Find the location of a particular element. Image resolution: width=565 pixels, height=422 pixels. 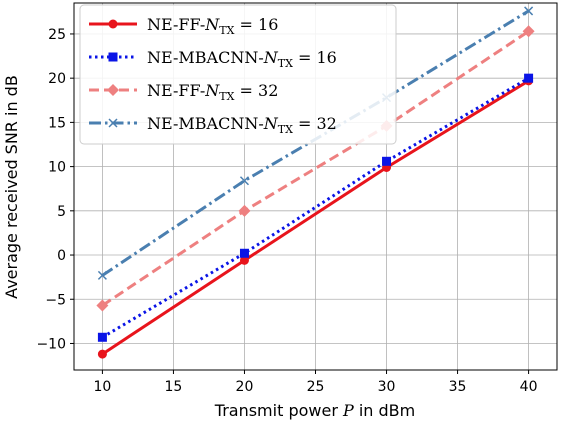

y-tick-label: 5 is located at coordinates (61, 212).